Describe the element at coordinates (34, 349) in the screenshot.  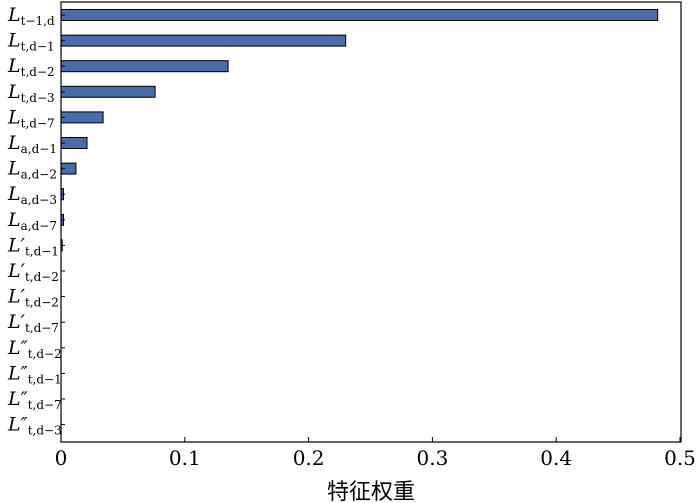
I see `category-label: L″t,d−2` at that location.